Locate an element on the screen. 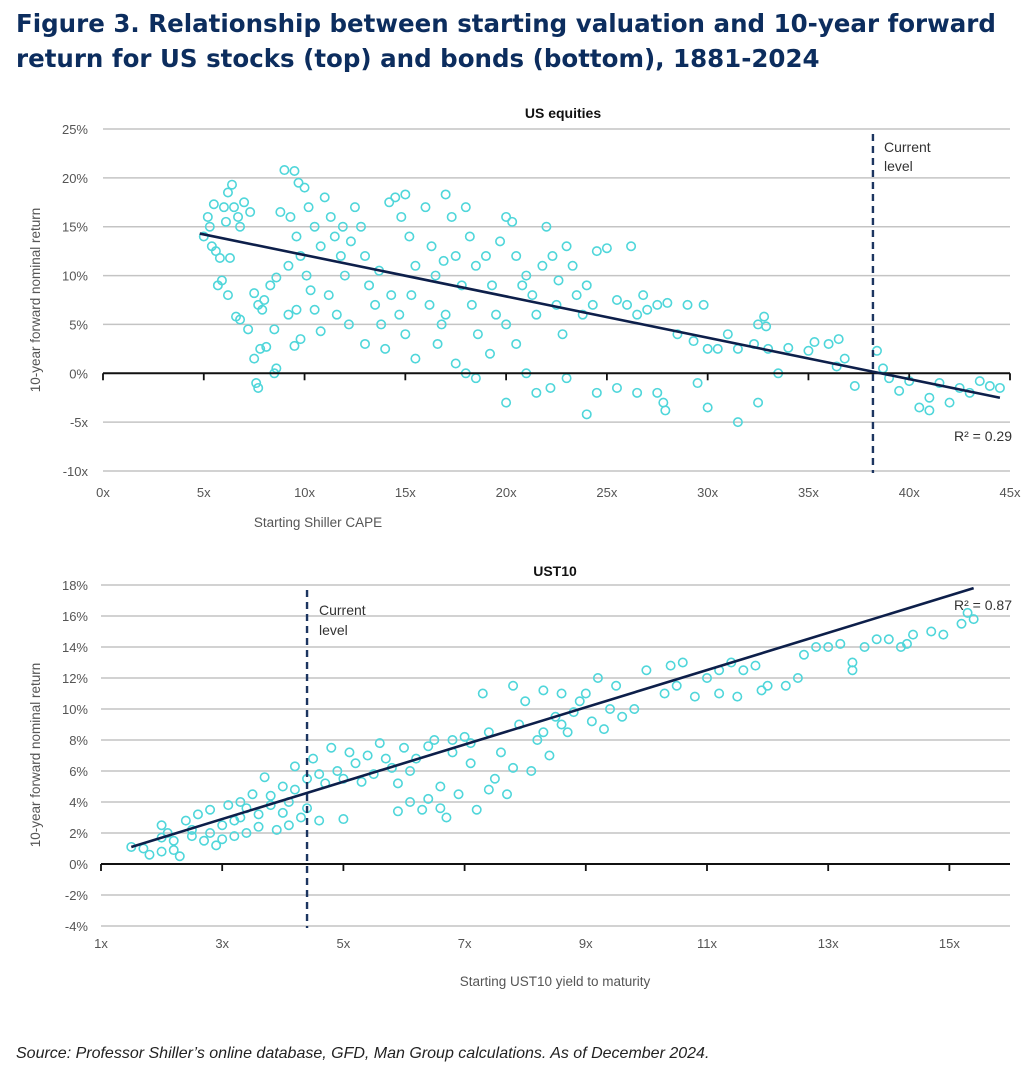 This screenshot has width=1029, height=1079. y-tick-label: 12% is located at coordinates (75, 678).